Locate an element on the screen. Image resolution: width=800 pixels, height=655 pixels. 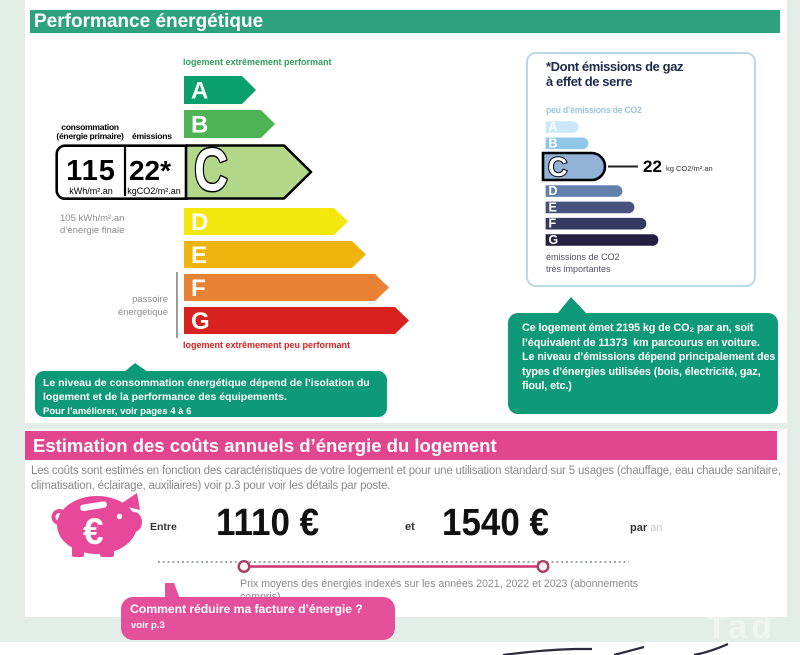
svg-text: 22* is located at coordinates (150, 170).